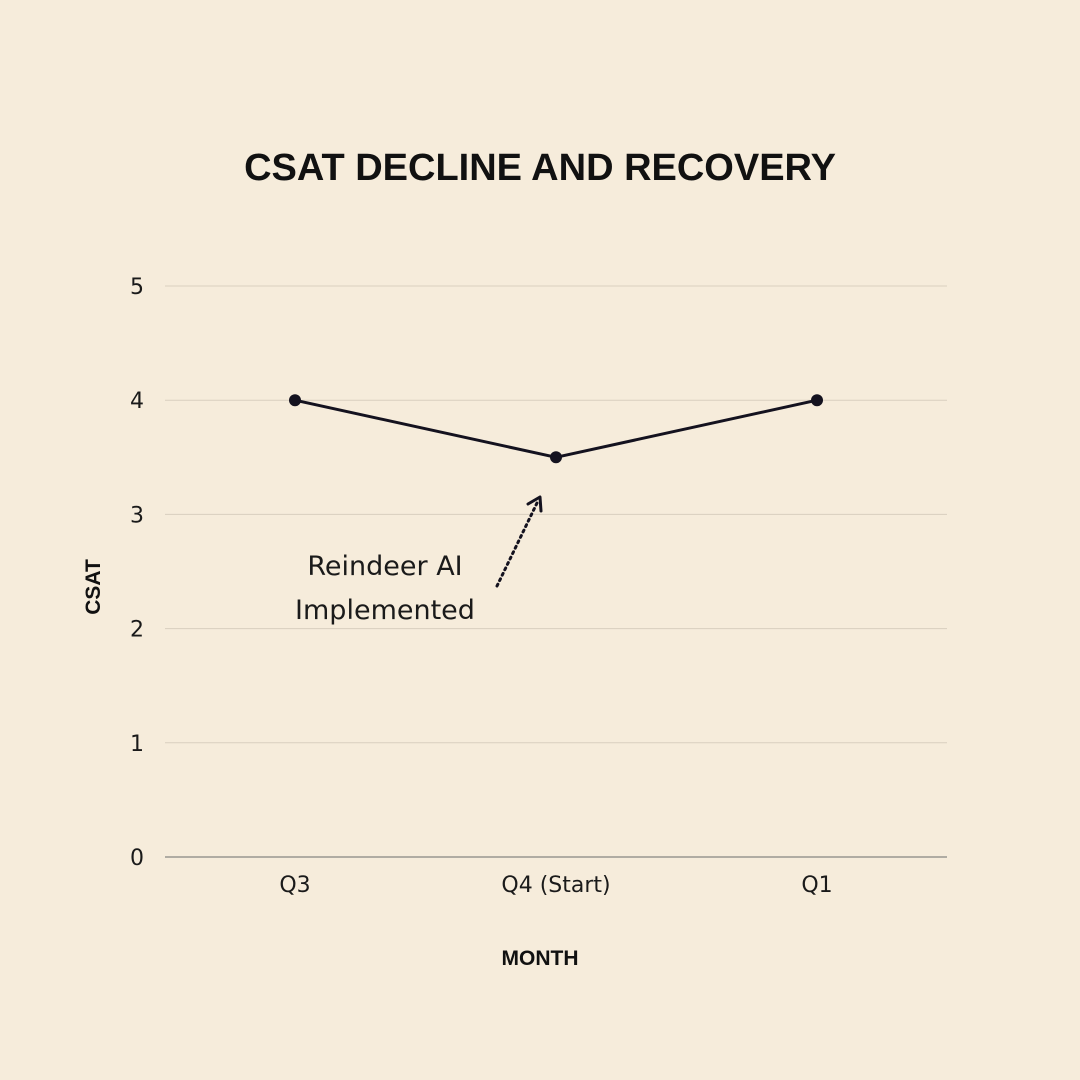  Describe the element at coordinates (137, 573) in the screenshot. I see `y-axis-ticks: 0 1 2 3 4 5` at that location.